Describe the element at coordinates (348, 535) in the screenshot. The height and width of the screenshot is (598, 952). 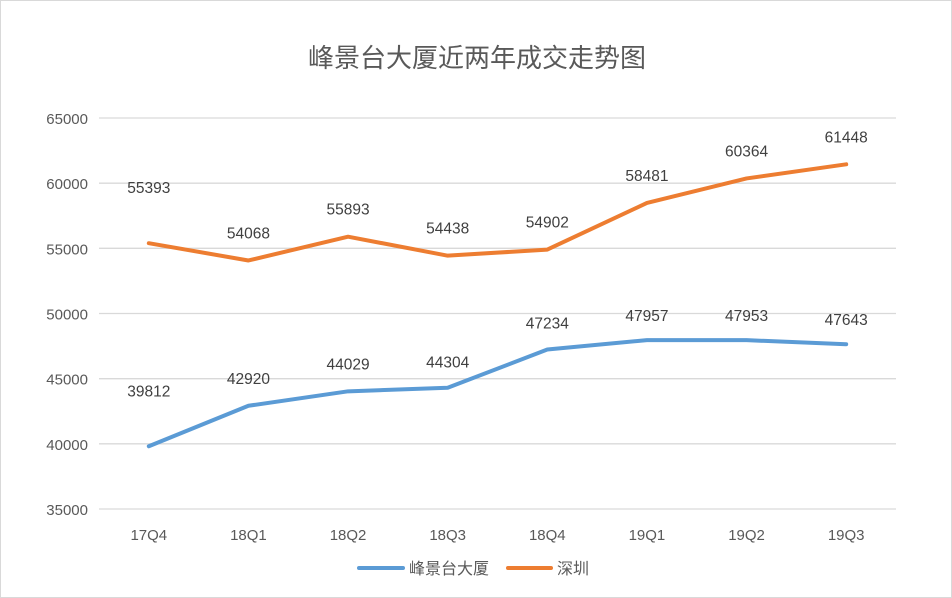
I see `x-tick-label: 18Q2` at that location.